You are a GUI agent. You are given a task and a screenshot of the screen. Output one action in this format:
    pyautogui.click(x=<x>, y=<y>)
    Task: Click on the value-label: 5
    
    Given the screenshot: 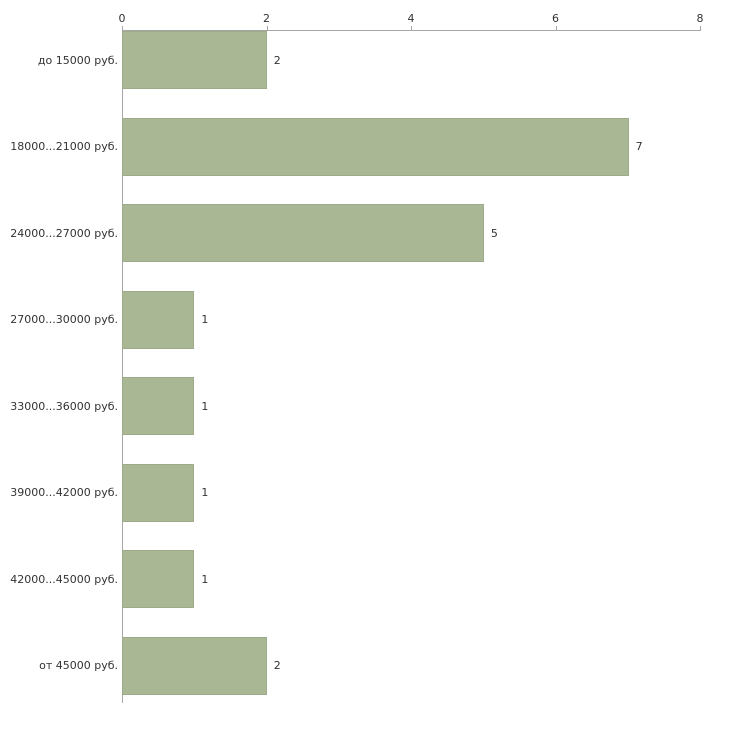 What is the action you would take?
    pyautogui.click(x=494, y=233)
    